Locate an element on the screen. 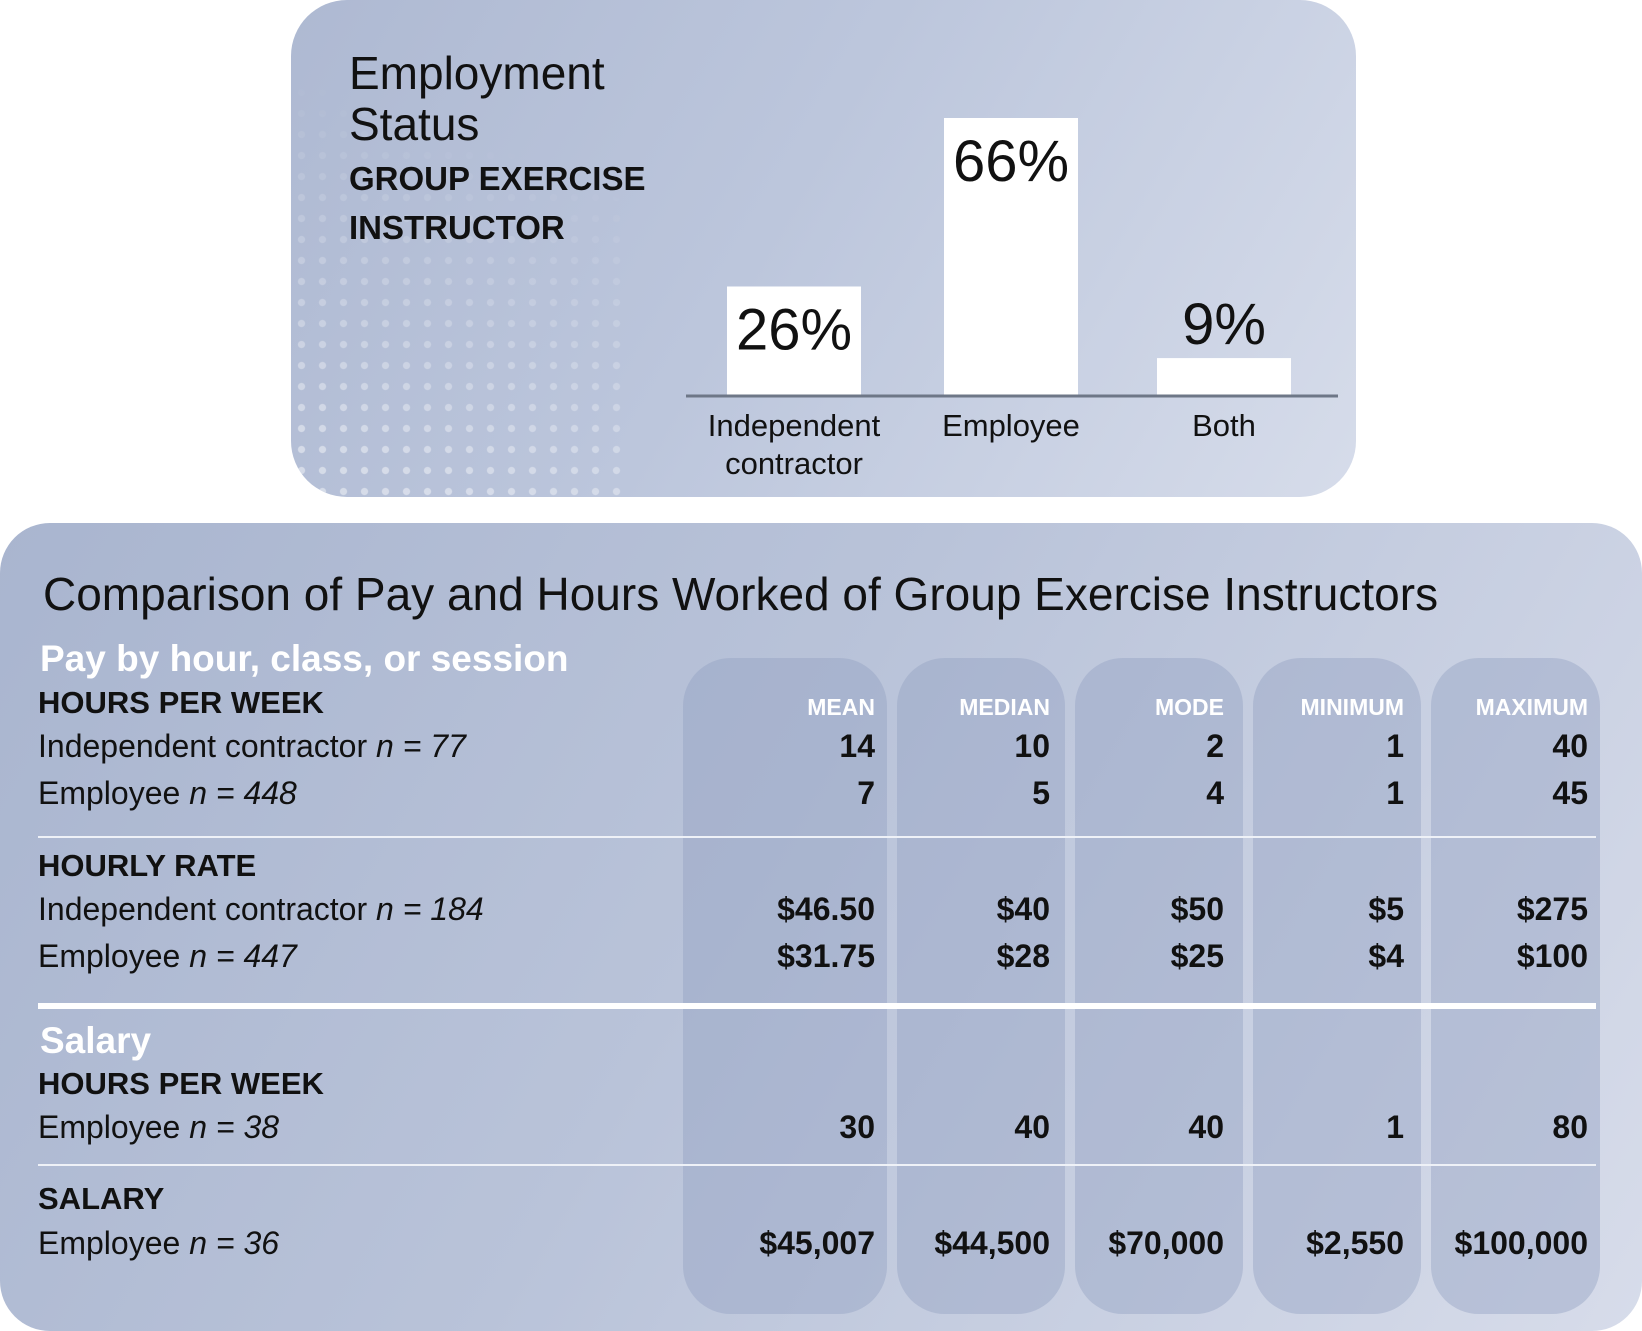 This screenshot has width=1642, height=1331. table-cell: 4 is located at coordinates (1215, 793).